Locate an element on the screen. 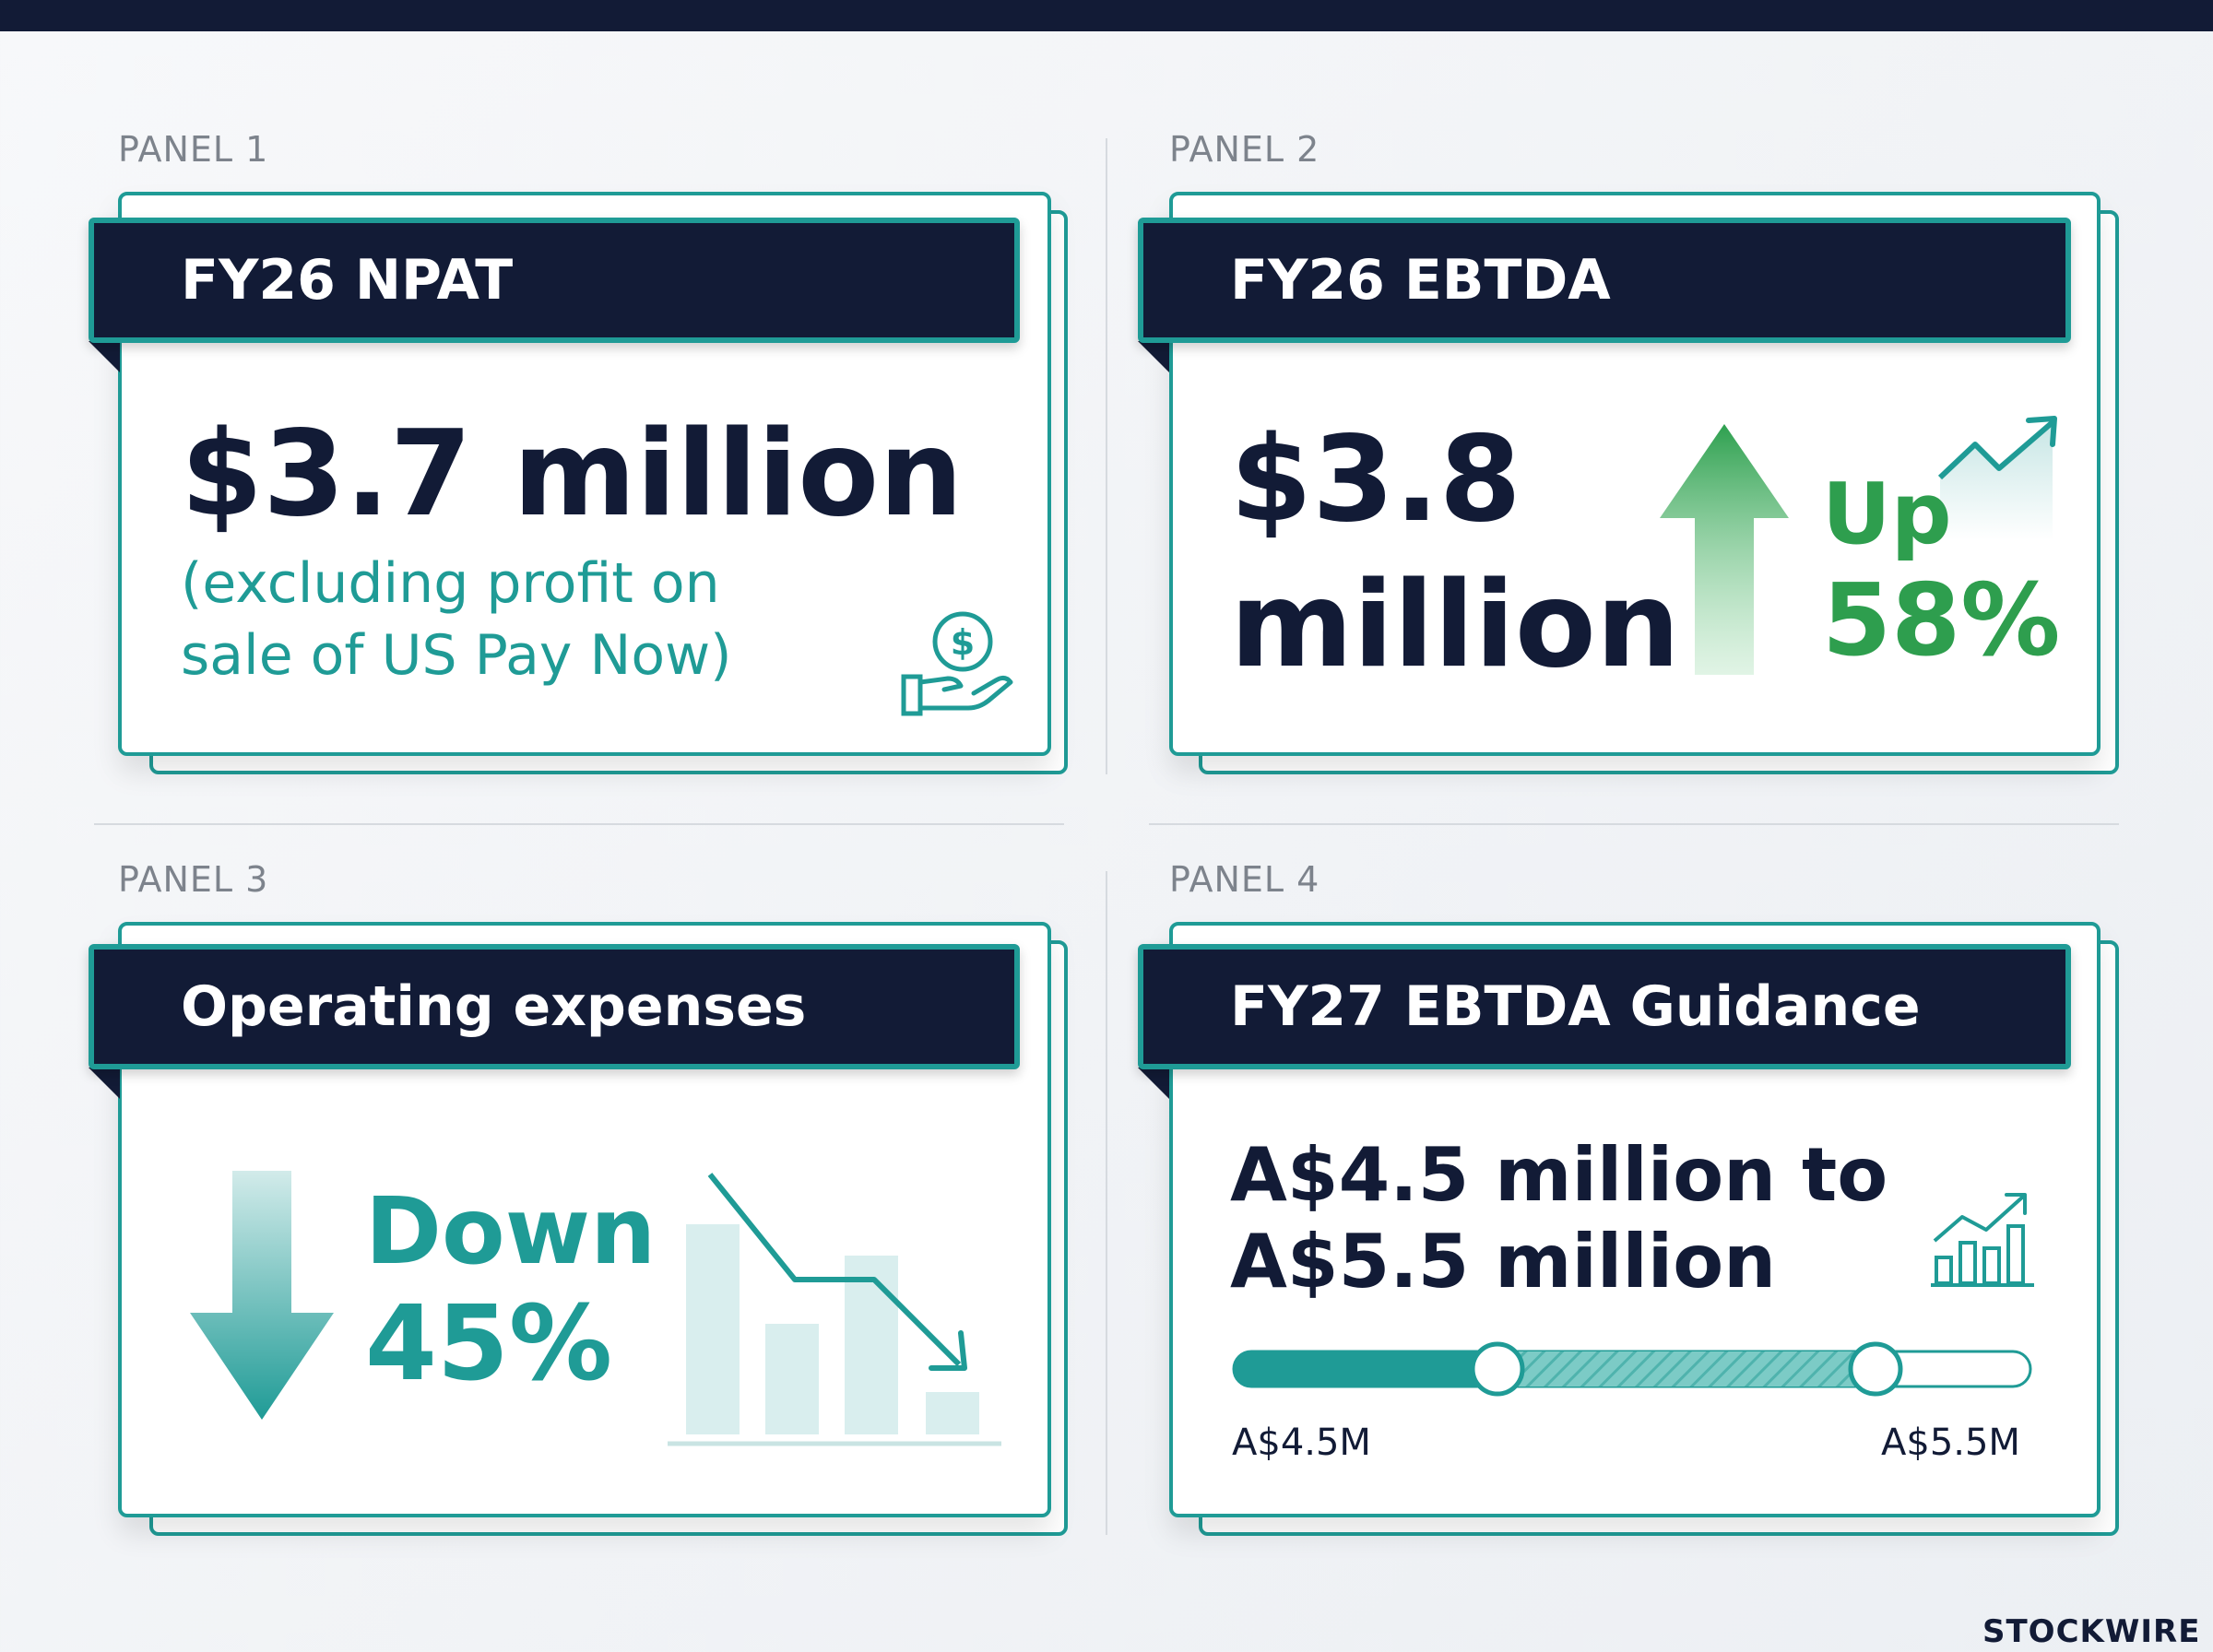 The image size is (2213, 1652). panel-1-note-line1: (excluding profit on is located at coordinates (450, 583).